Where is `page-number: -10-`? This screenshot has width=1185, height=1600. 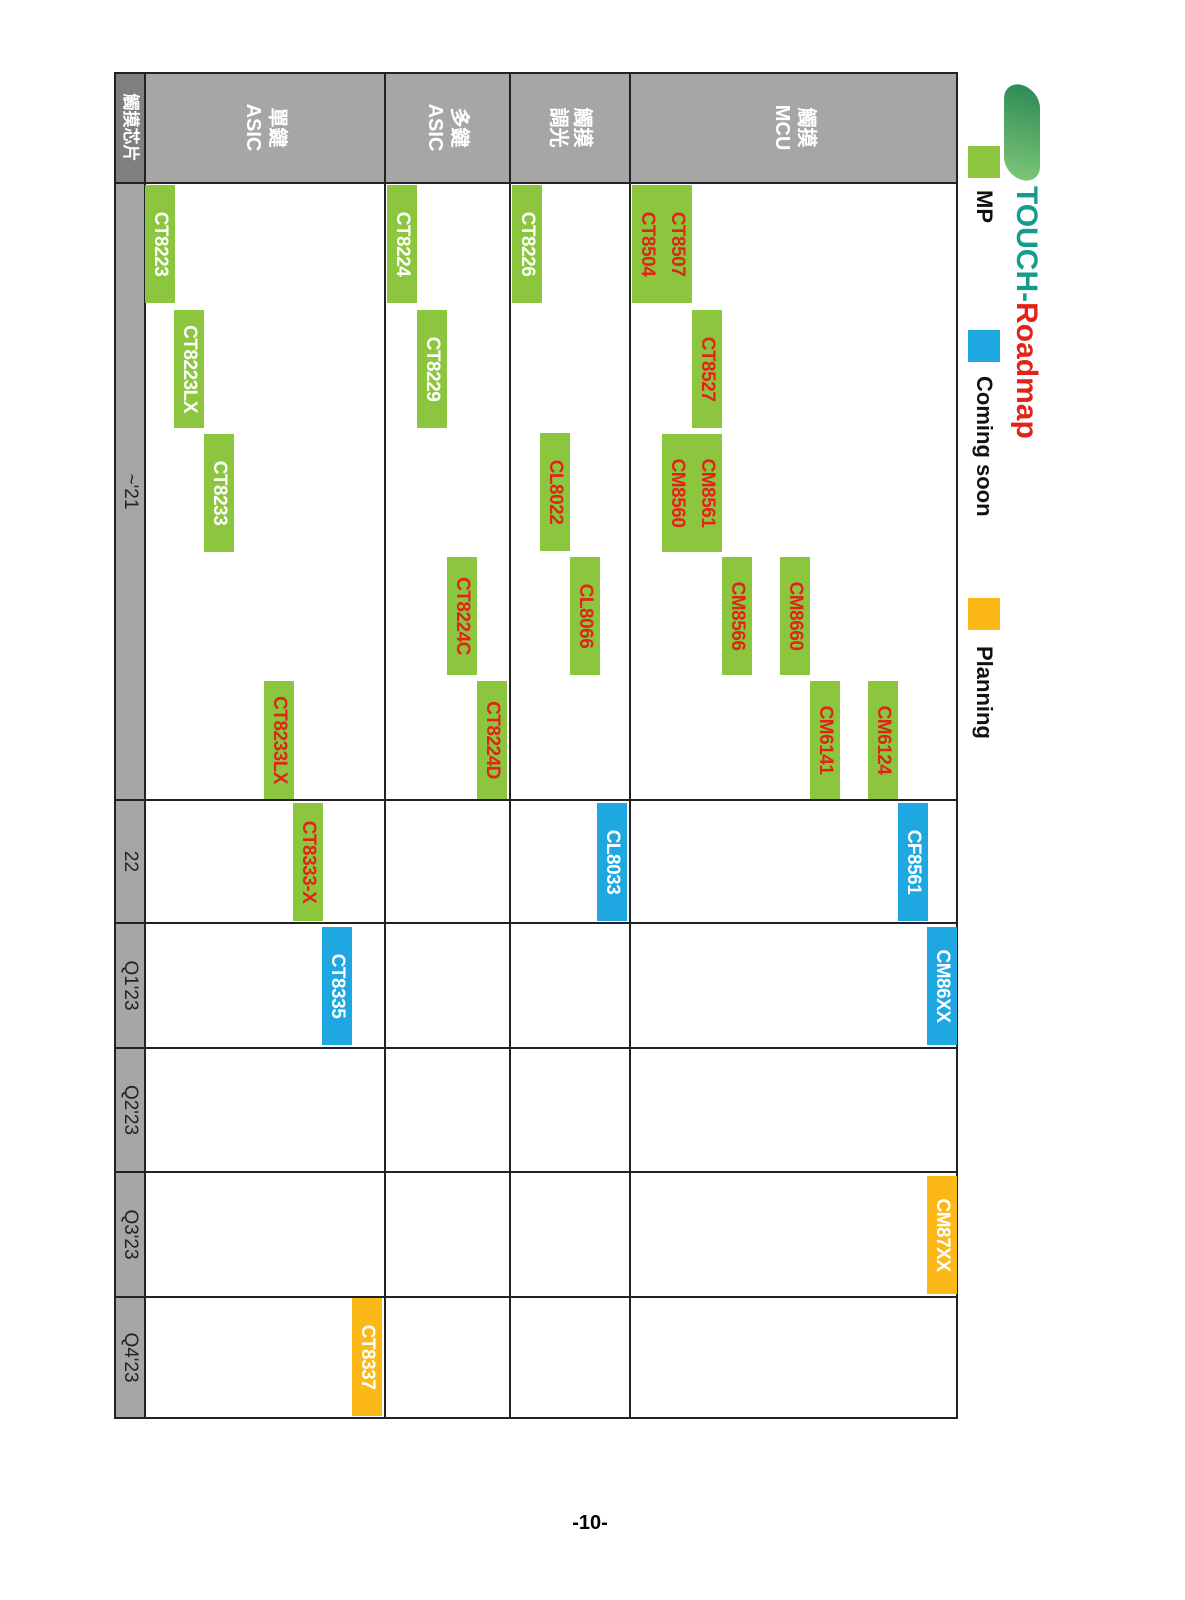 page-number: -10- is located at coordinates (590, 1523).